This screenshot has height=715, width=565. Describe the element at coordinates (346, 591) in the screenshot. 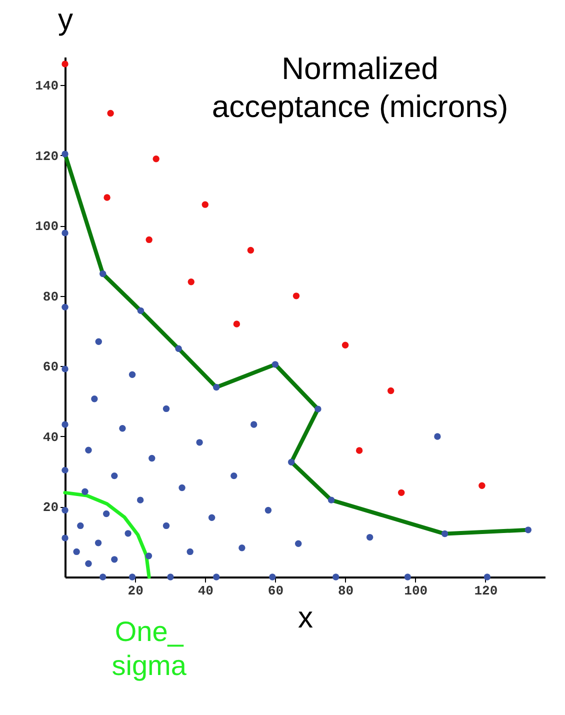

I see `x-tick-label: 80` at that location.